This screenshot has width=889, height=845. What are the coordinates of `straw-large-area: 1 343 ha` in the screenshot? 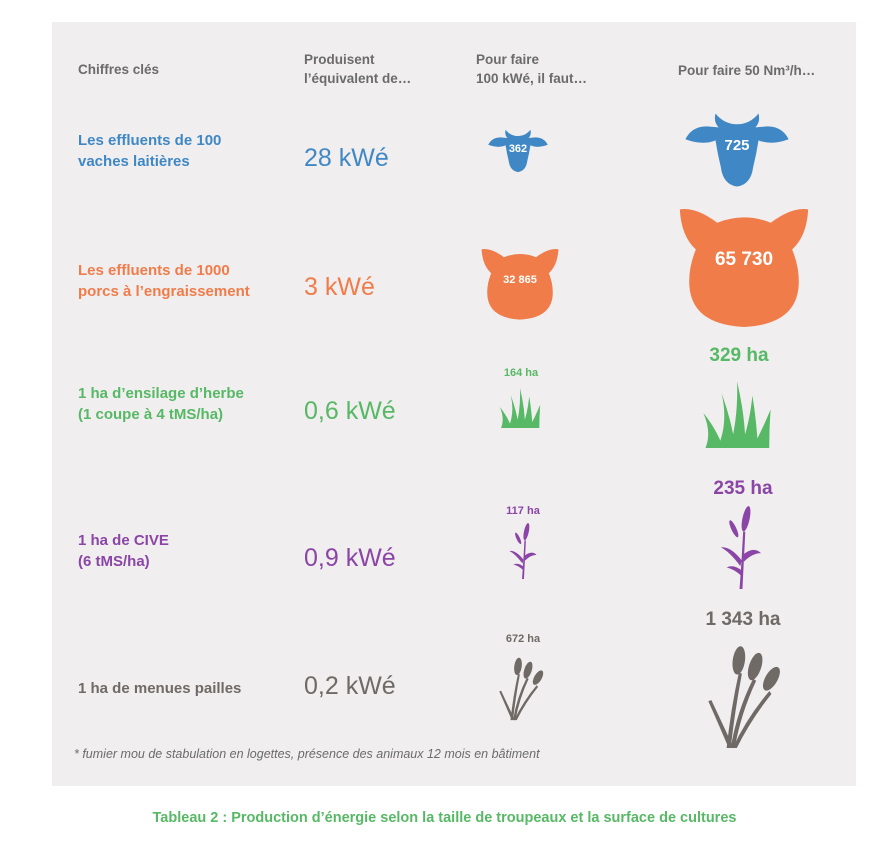 It's located at (743, 619).